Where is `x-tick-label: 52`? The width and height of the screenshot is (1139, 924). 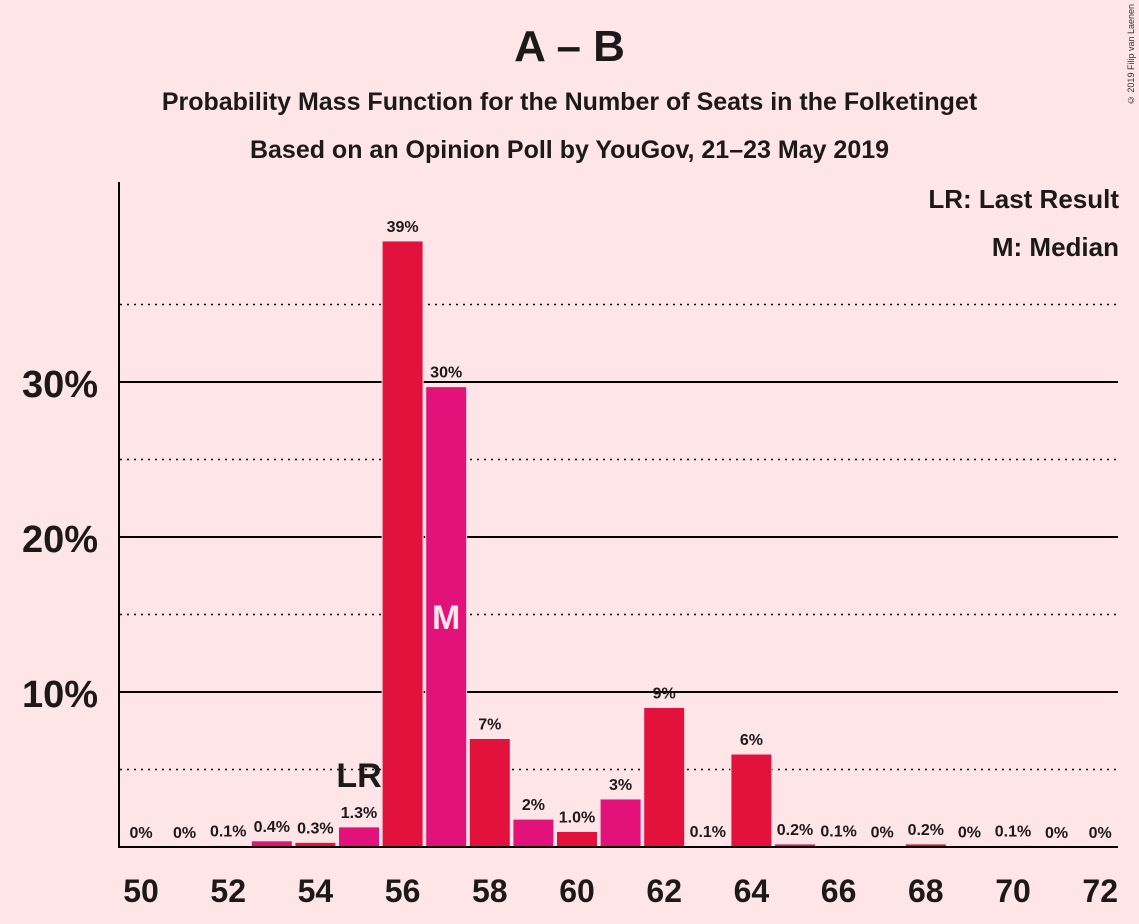
x-tick-label: 52 is located at coordinates (228, 891).